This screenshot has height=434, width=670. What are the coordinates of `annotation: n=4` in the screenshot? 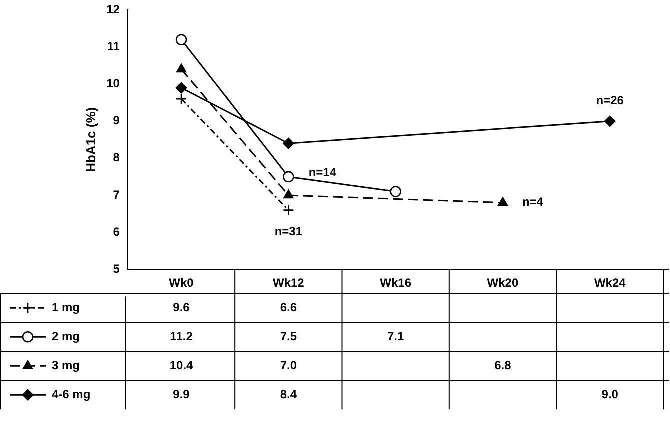 It's located at (533, 202).